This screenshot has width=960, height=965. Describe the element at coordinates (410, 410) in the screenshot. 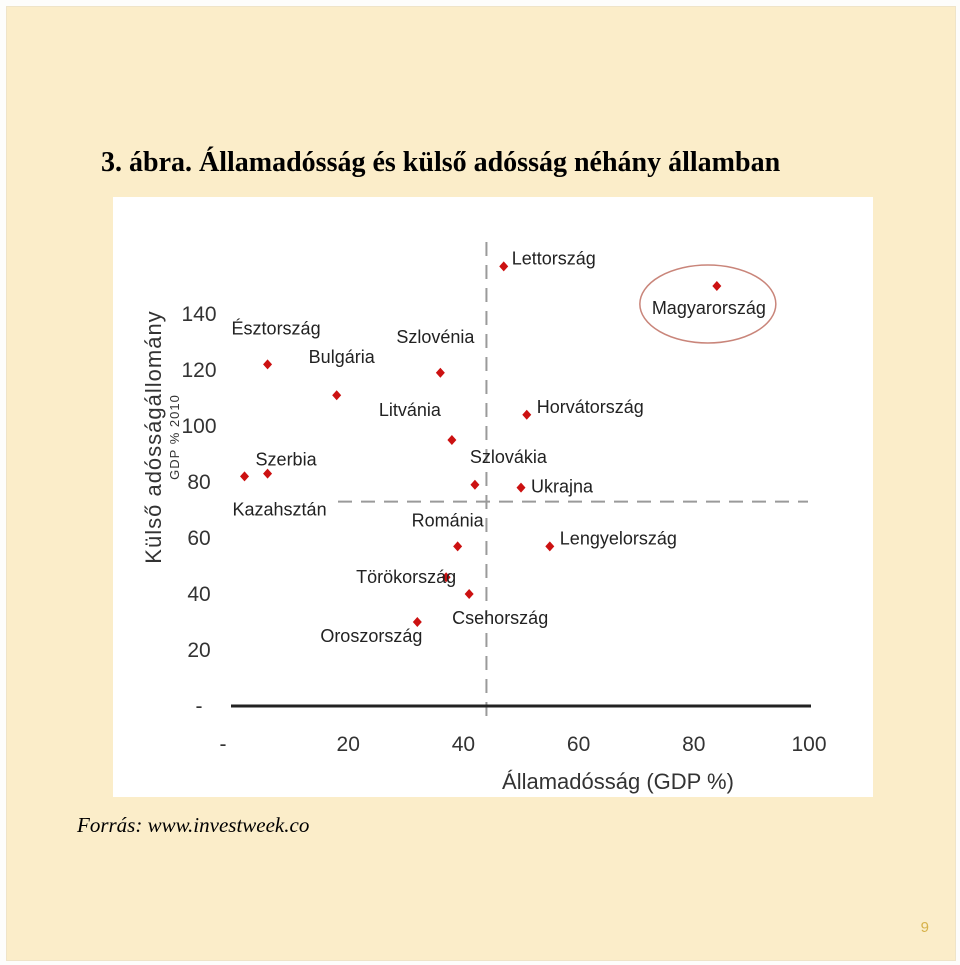

I see `point-label: Litvánia` at that location.